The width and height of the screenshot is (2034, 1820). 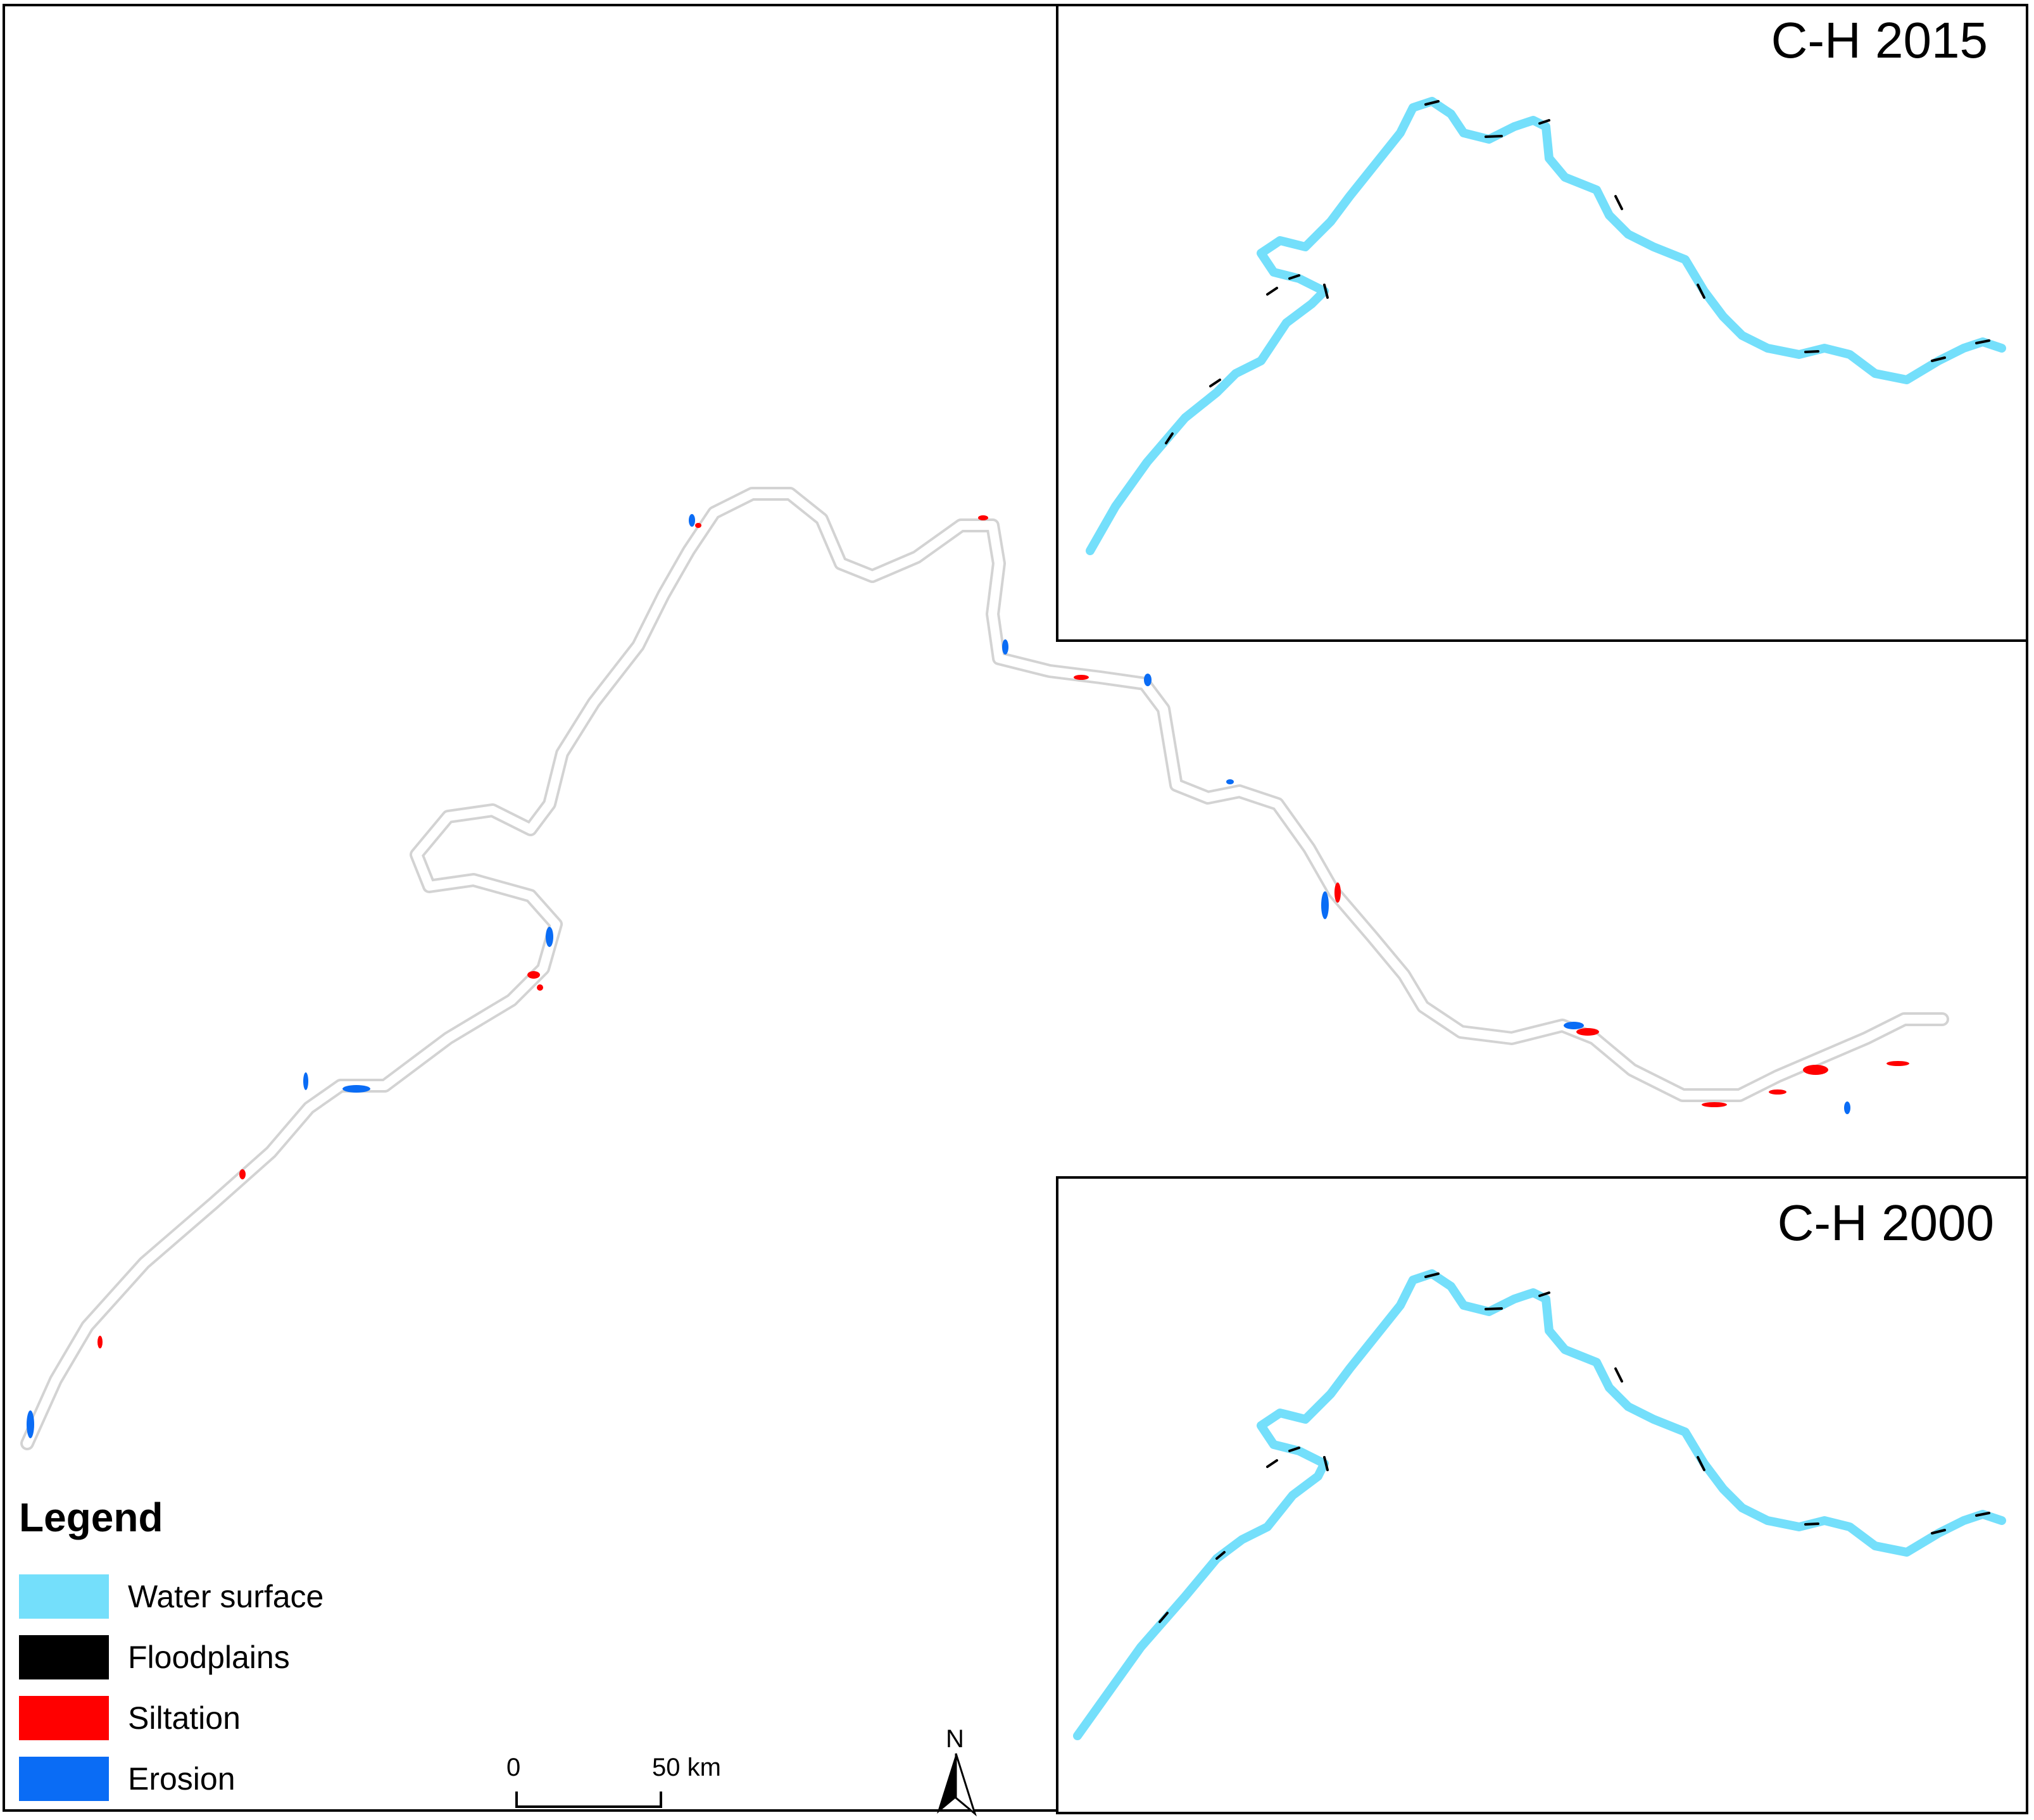 What do you see at coordinates (64, 1779) in the screenshot?
I see `legend-swatch-erosion` at bounding box center [64, 1779].